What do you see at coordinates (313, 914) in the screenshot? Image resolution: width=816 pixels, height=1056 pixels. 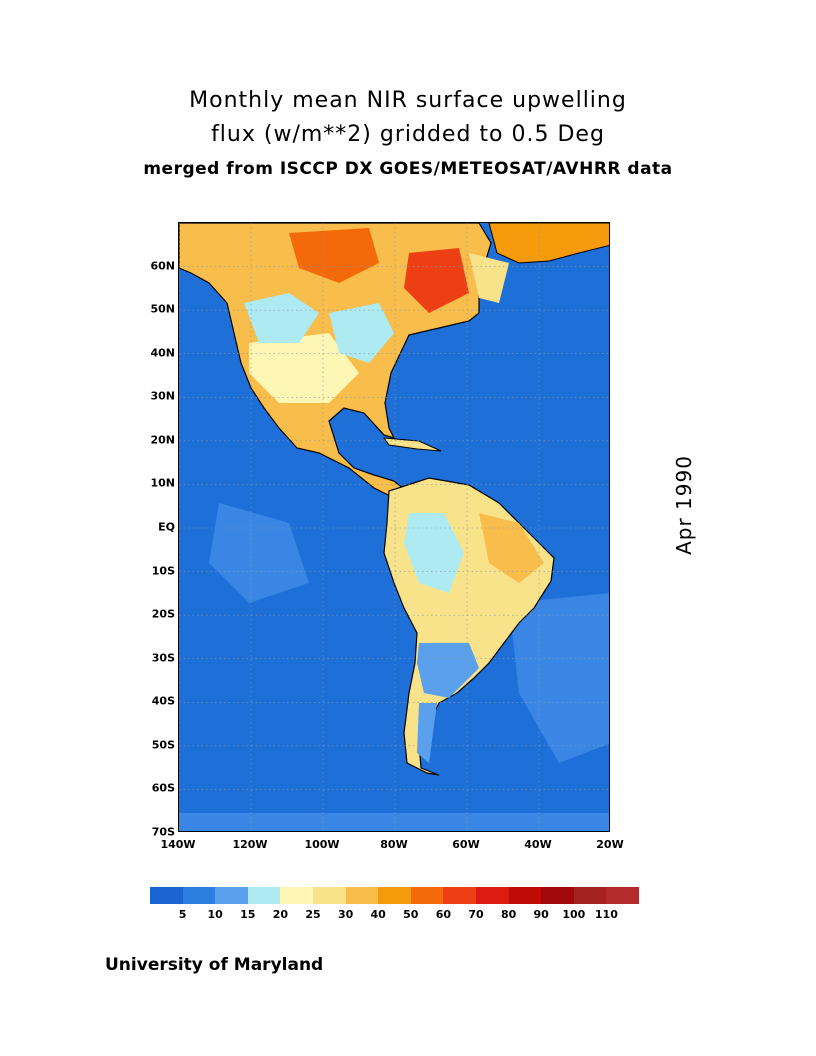 I see `legend-tick-label: 25` at bounding box center [313, 914].